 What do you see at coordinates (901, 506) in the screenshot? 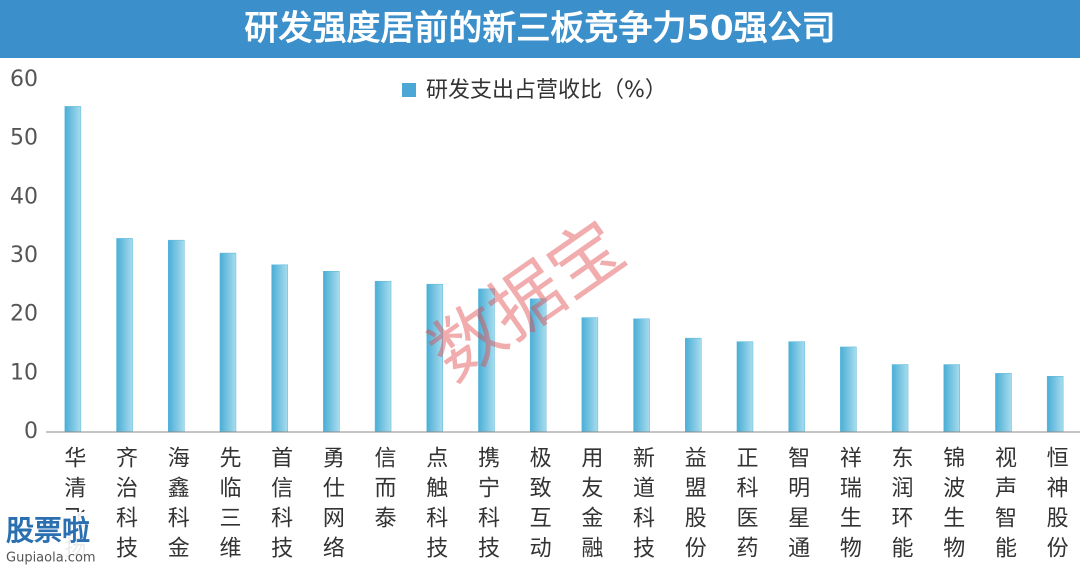
I see `x-tick-label: 东润环能` at bounding box center [901, 506].